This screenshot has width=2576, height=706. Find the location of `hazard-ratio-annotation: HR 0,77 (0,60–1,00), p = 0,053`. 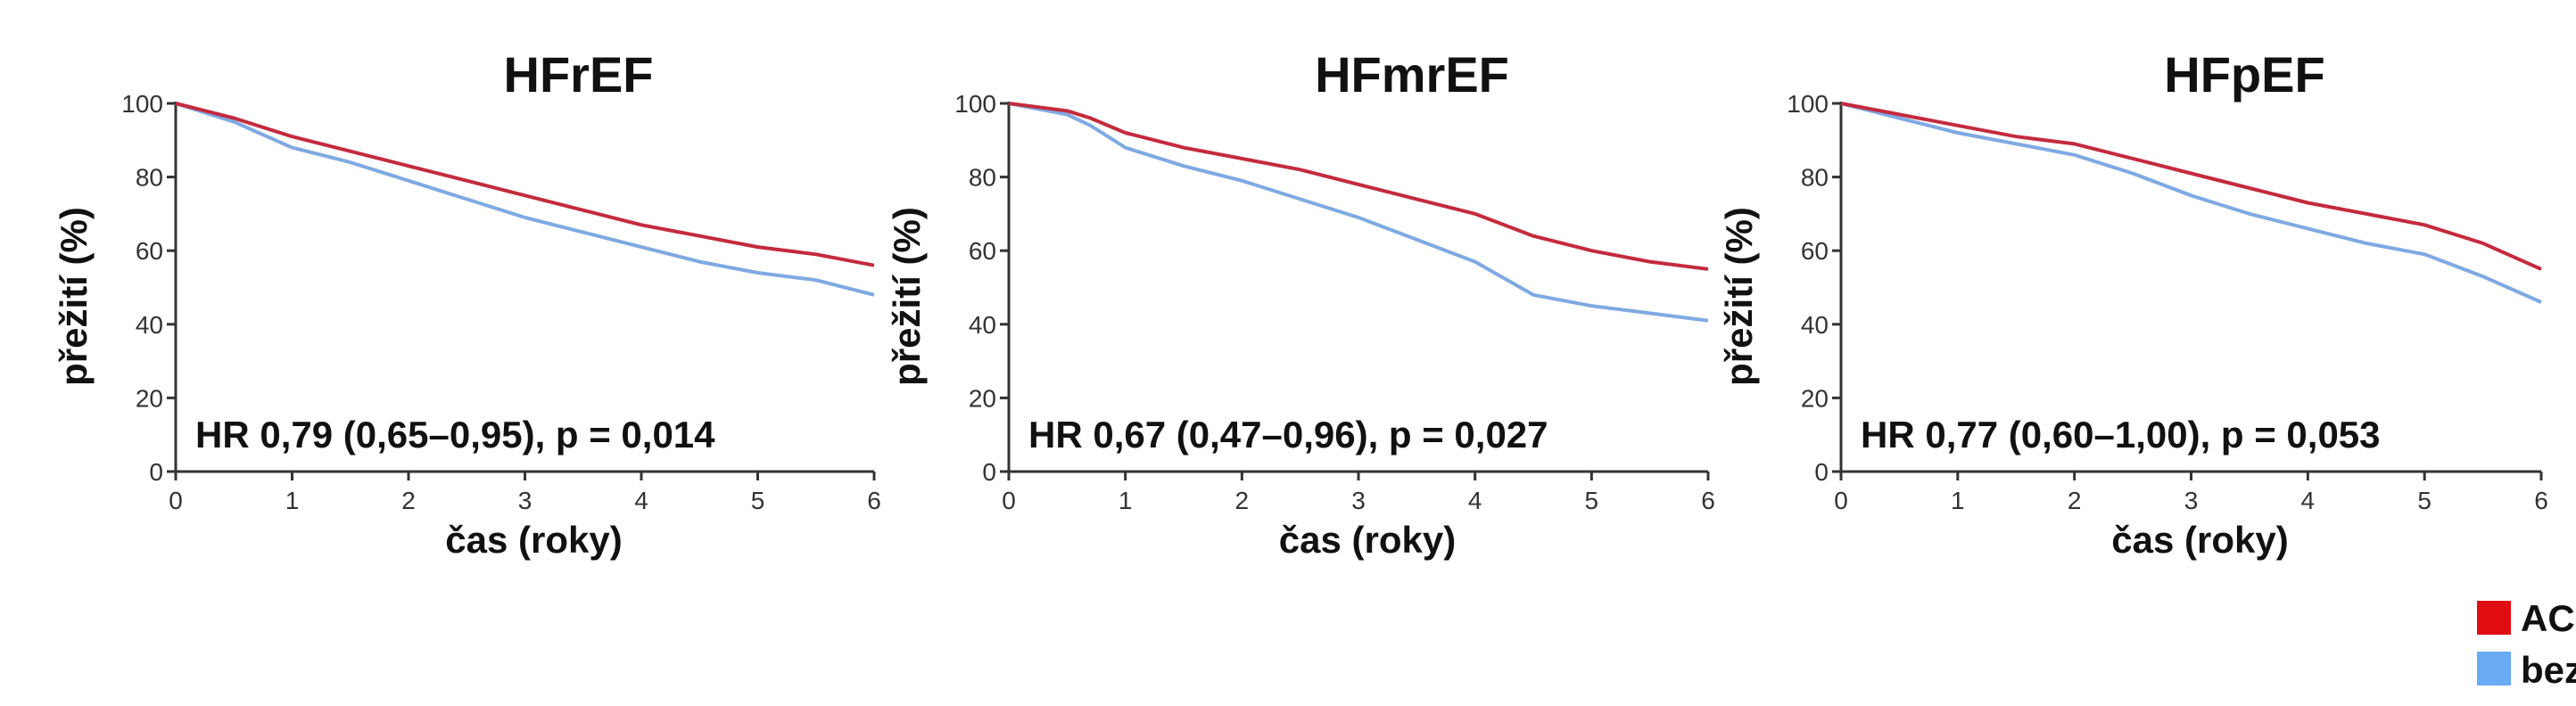

hazard-ratio-annotation: HR 0,77 (0,60–1,00), p = 0,053 is located at coordinates (2121, 435).